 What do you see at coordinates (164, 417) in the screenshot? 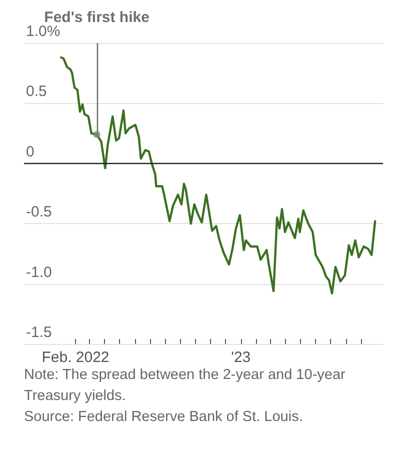
I see `source-note: Source: Federal Reserve Bank of St. Louis.` at bounding box center [164, 417].